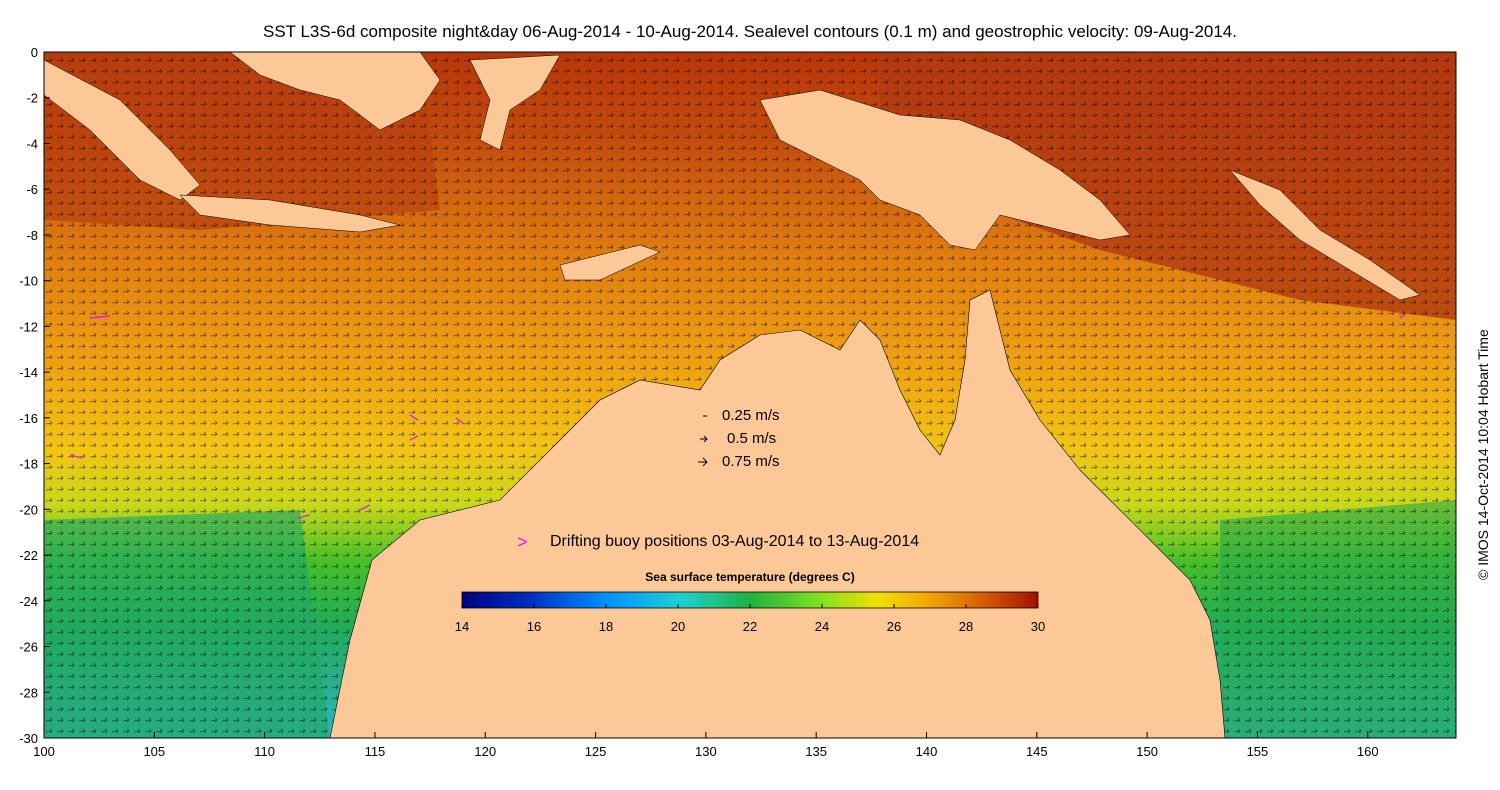 The width and height of the screenshot is (1500, 790). Describe the element at coordinates (28, 738) in the screenshot. I see `y-tick-label: -30` at that location.